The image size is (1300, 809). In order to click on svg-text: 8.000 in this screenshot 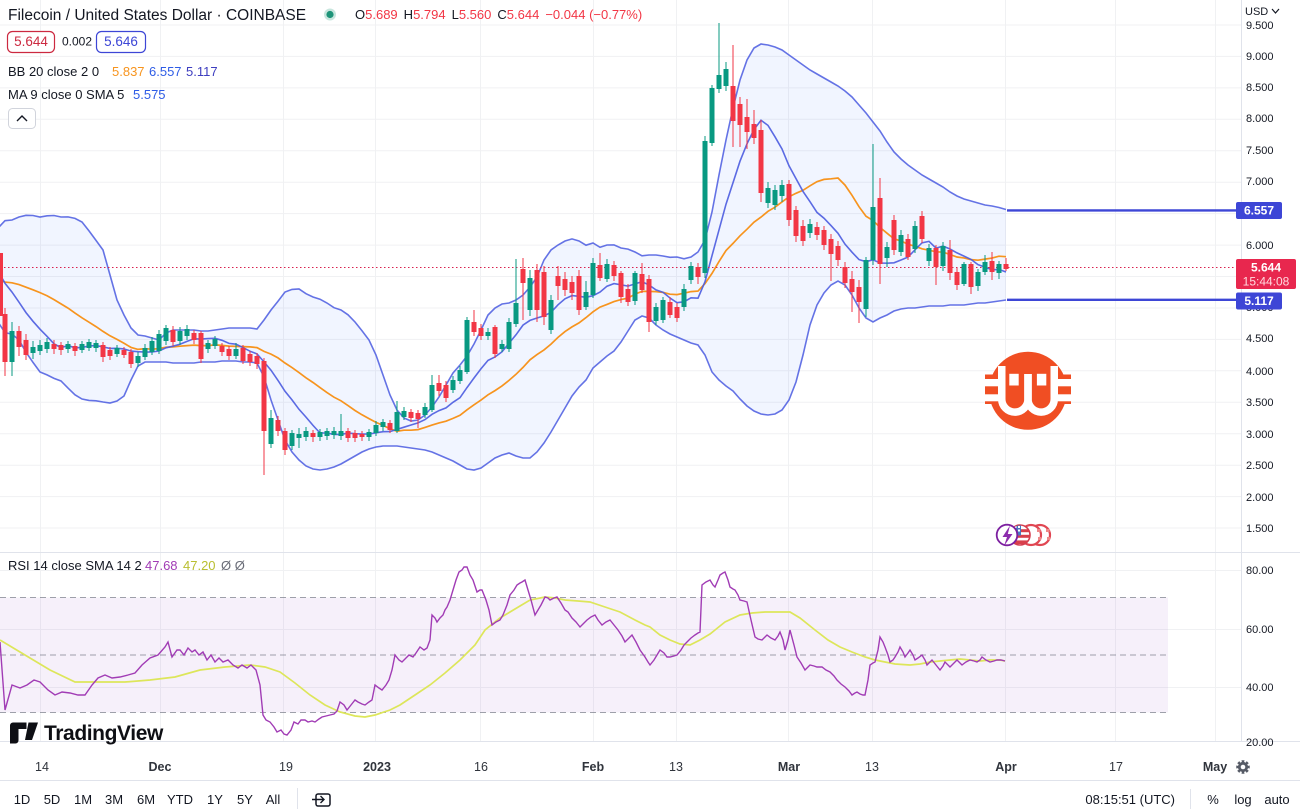, I will do `click(1260, 119)`.